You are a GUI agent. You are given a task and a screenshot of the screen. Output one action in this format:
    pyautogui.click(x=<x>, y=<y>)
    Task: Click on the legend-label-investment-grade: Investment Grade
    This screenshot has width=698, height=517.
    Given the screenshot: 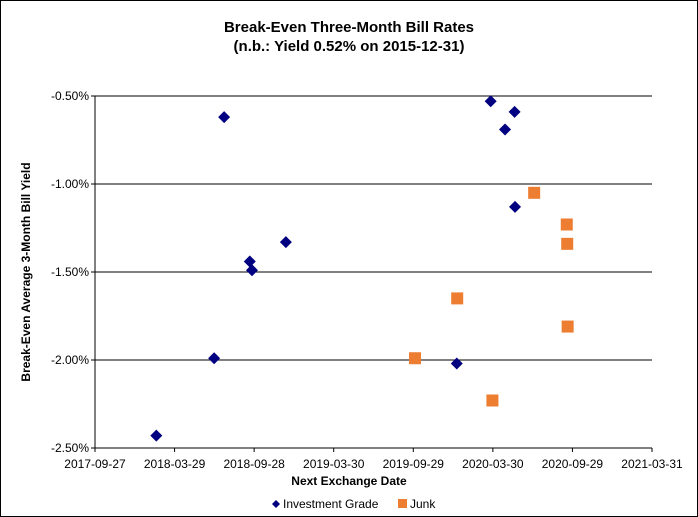 What is the action you would take?
    pyautogui.click(x=331, y=504)
    